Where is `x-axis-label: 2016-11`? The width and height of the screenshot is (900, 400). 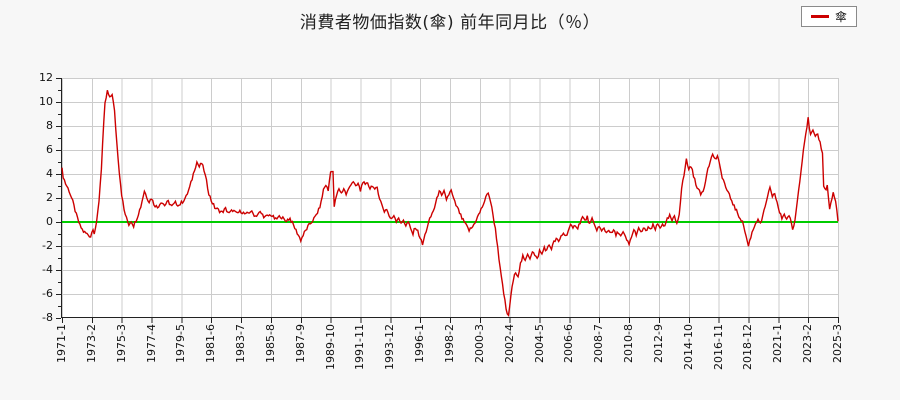
x-axis-label: 2016-11 is located at coordinates (718, 347).